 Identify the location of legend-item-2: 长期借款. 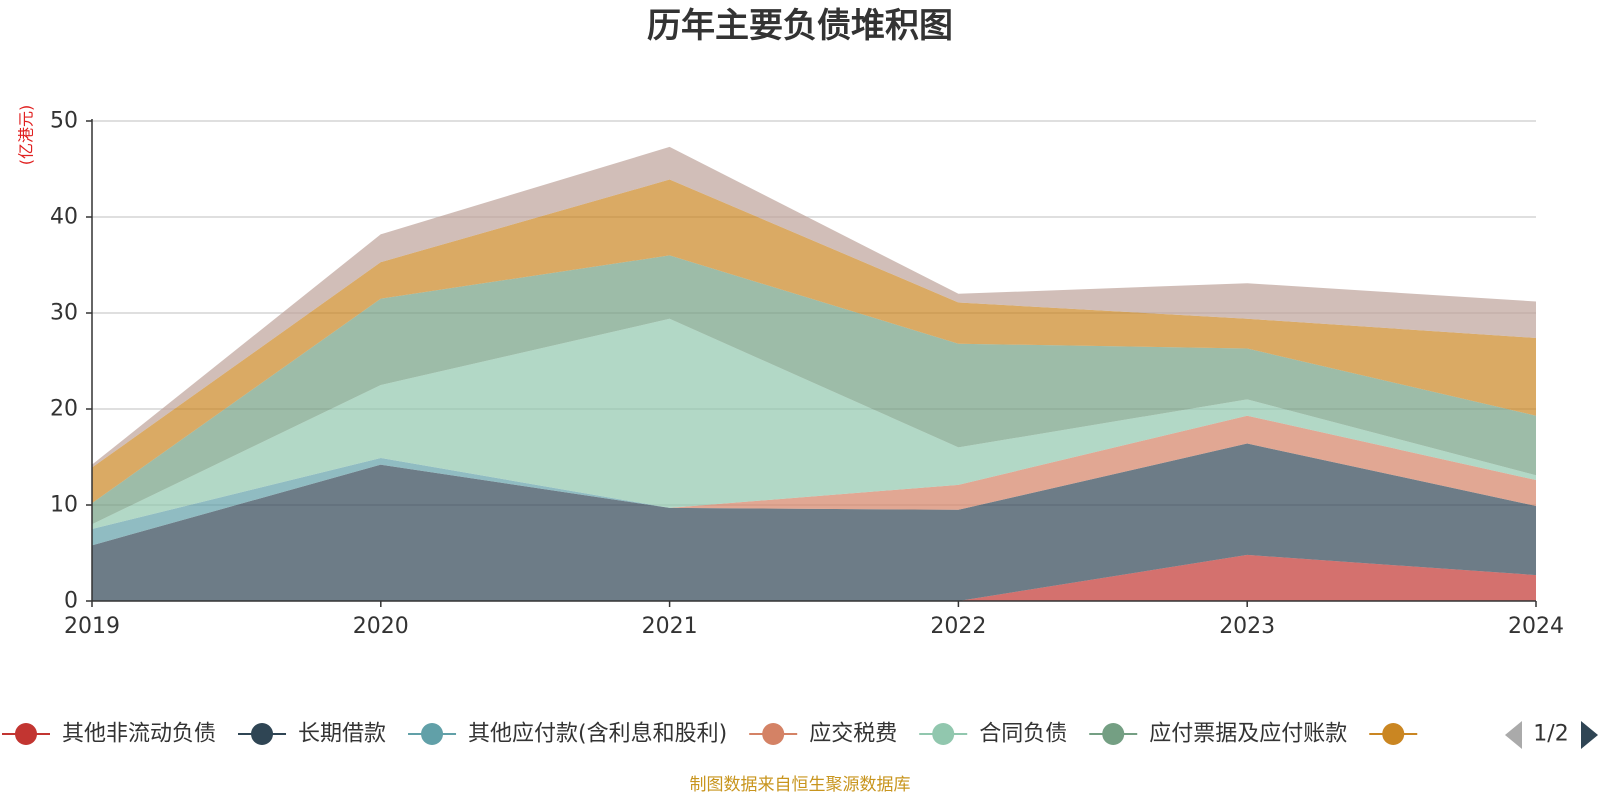
(312, 734).